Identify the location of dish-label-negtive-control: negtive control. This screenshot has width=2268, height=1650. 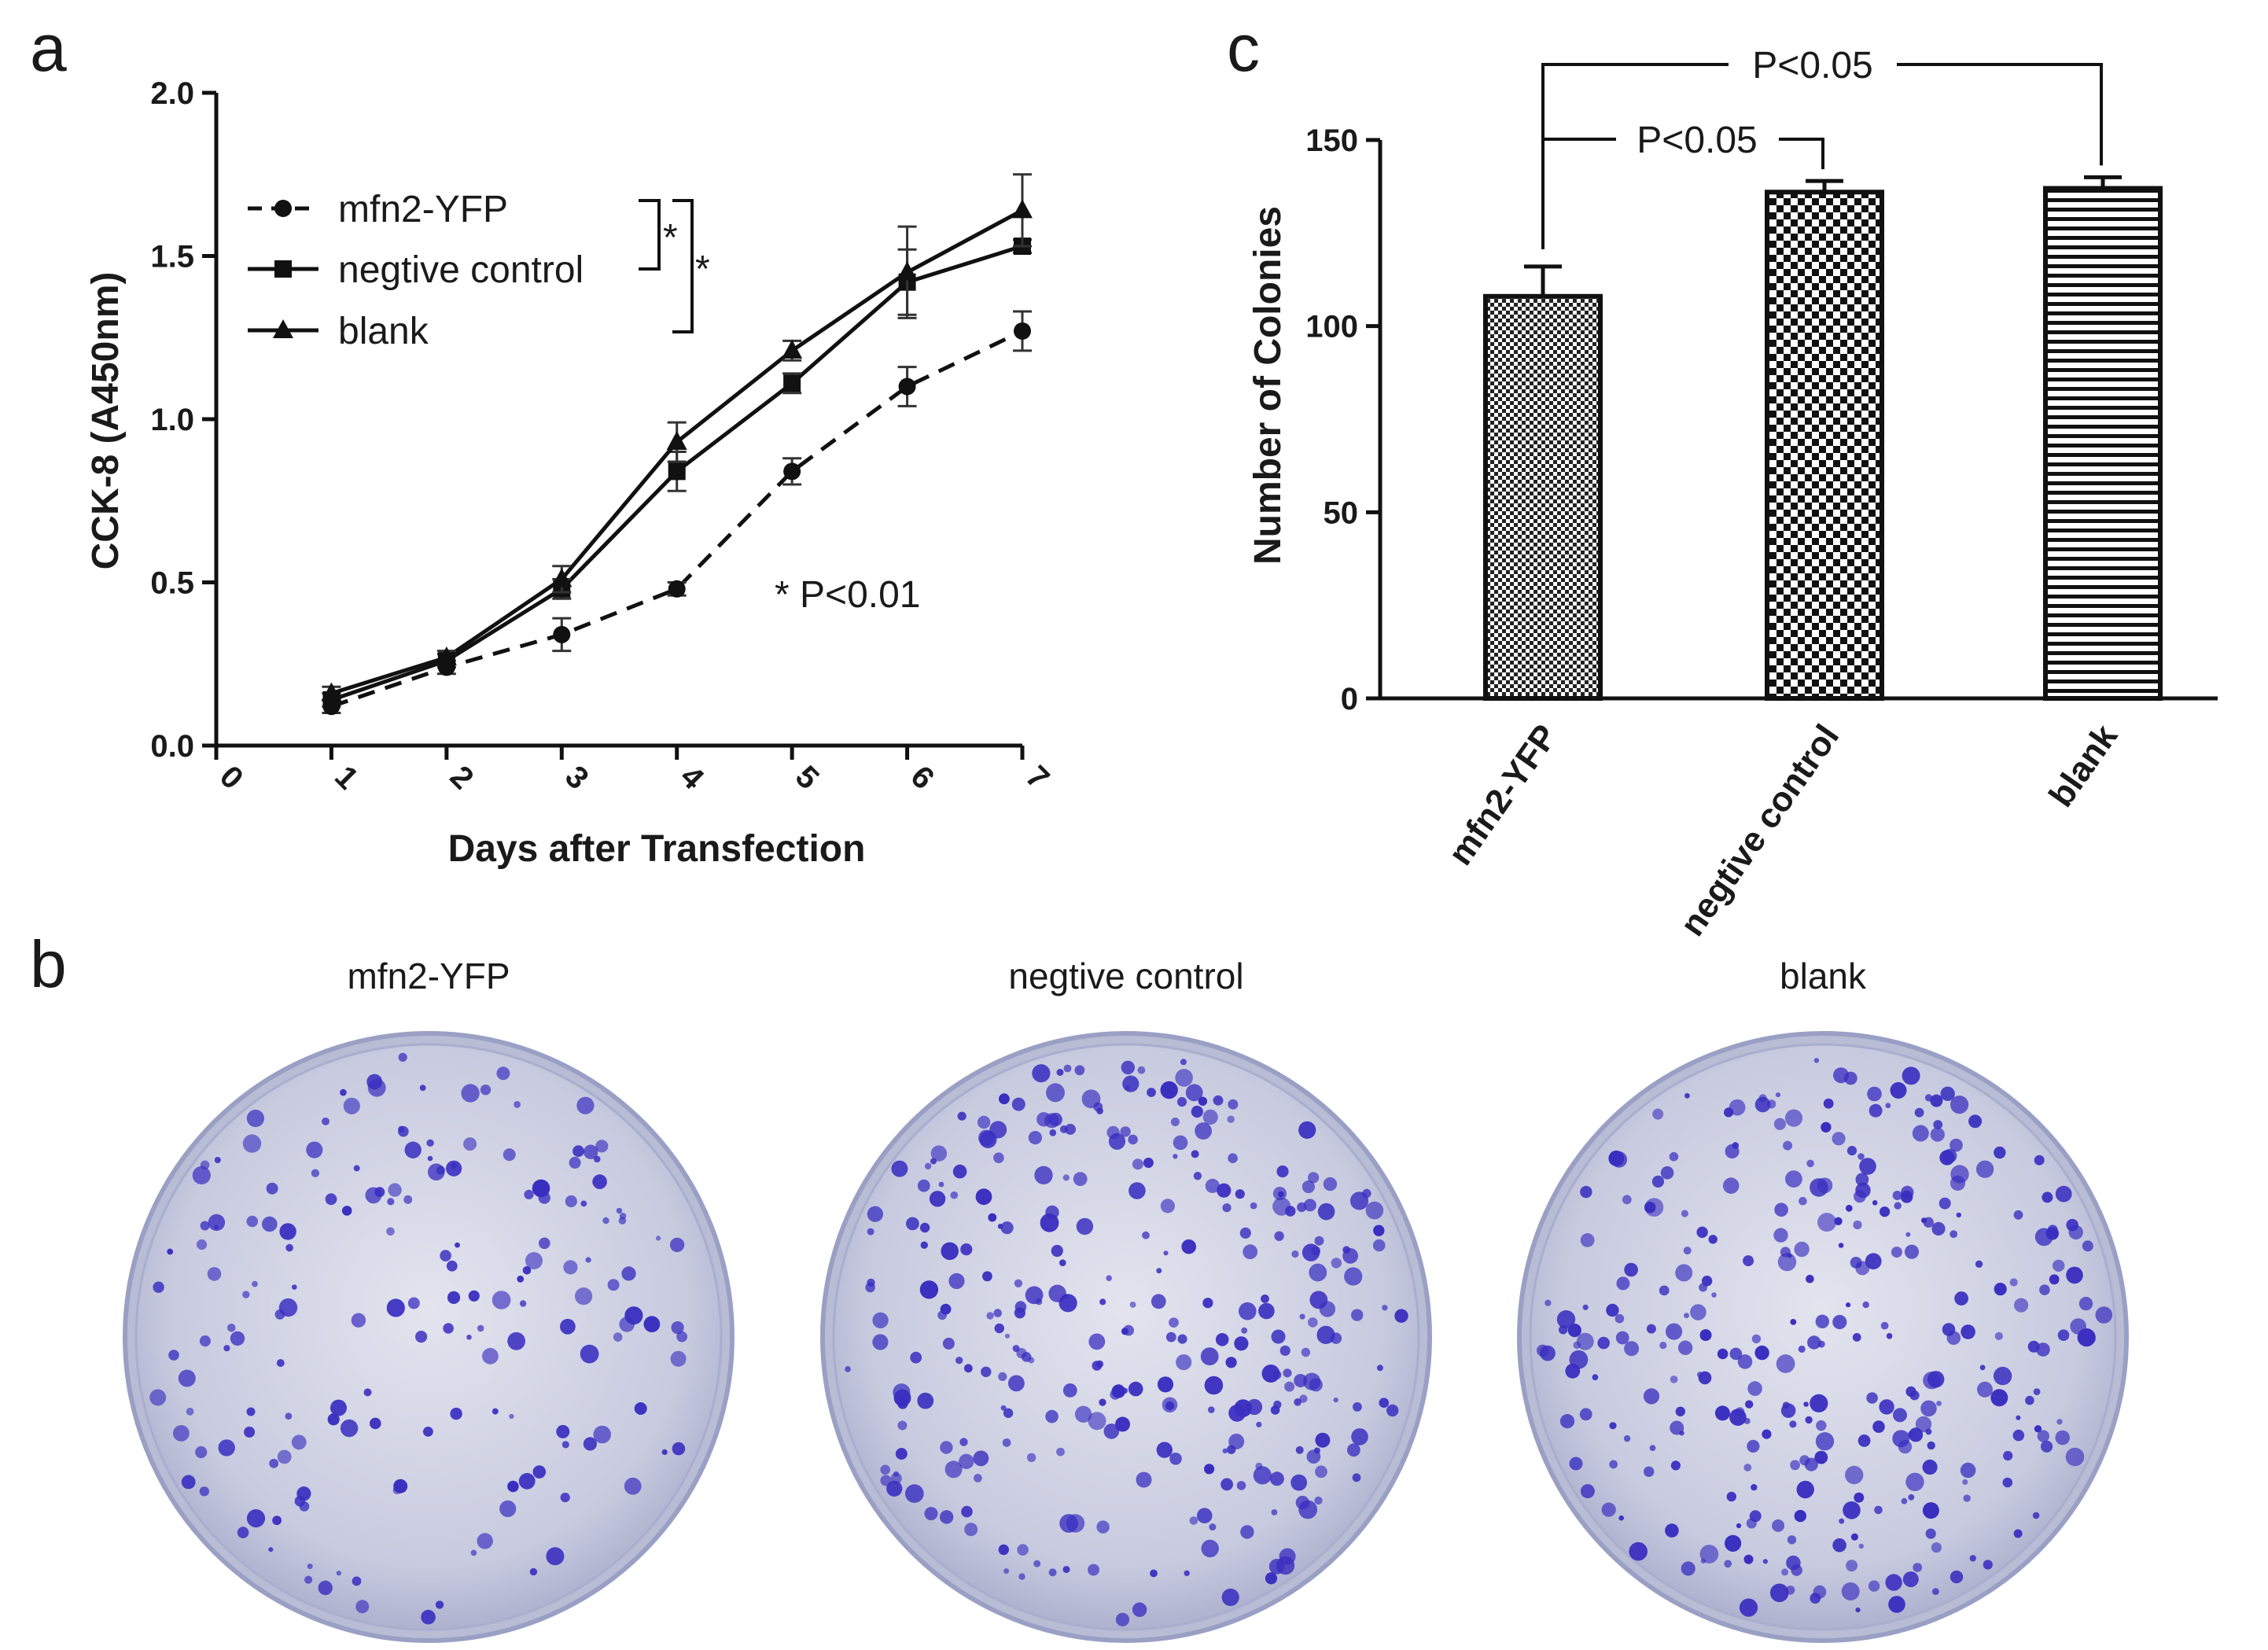
(1125, 976).